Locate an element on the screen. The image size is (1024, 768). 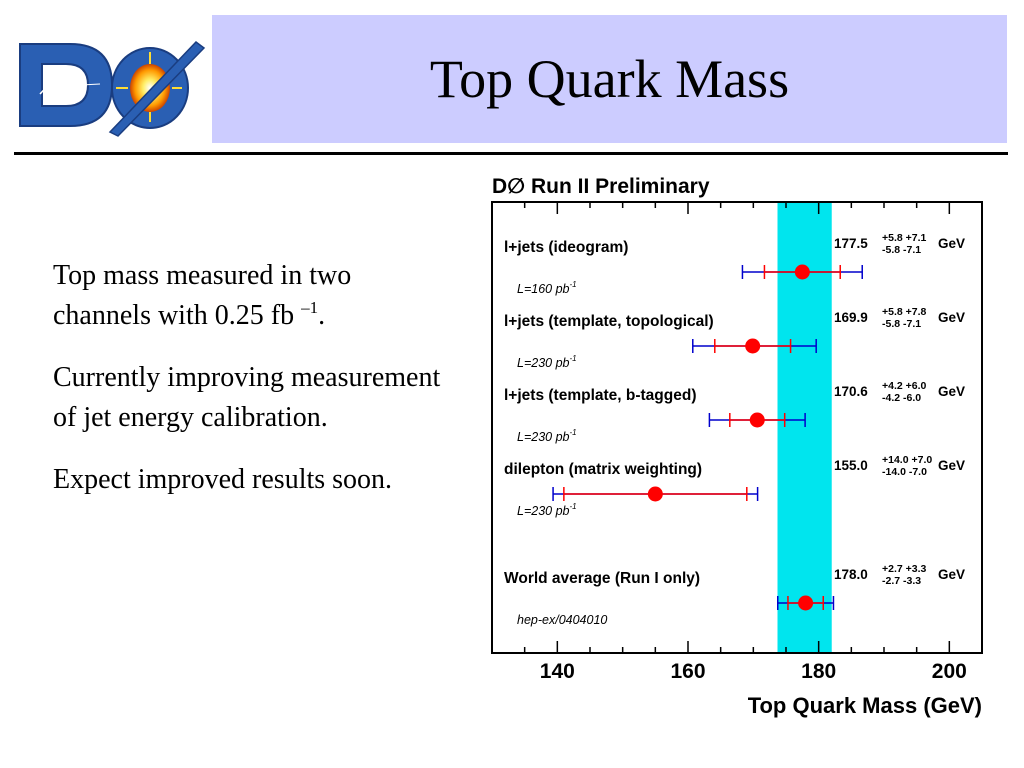
x-tick-label: 160 is located at coordinates (687, 671).